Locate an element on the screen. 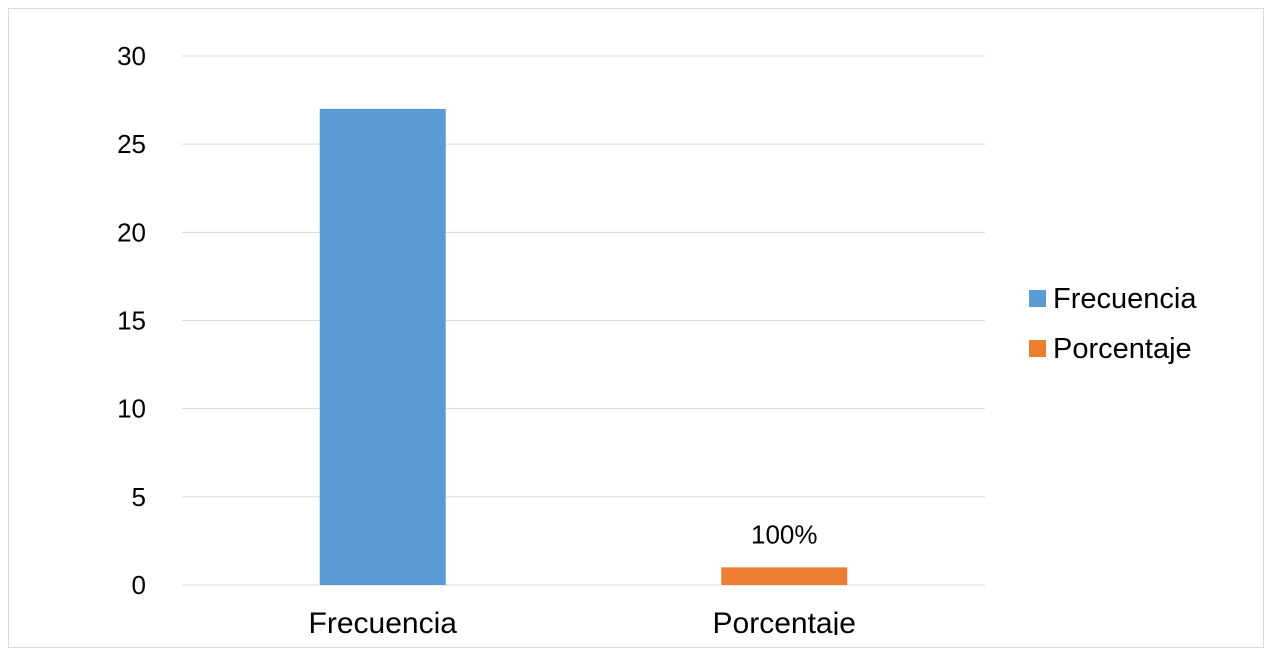  x-category-label: Porcentaje is located at coordinates (784, 621).